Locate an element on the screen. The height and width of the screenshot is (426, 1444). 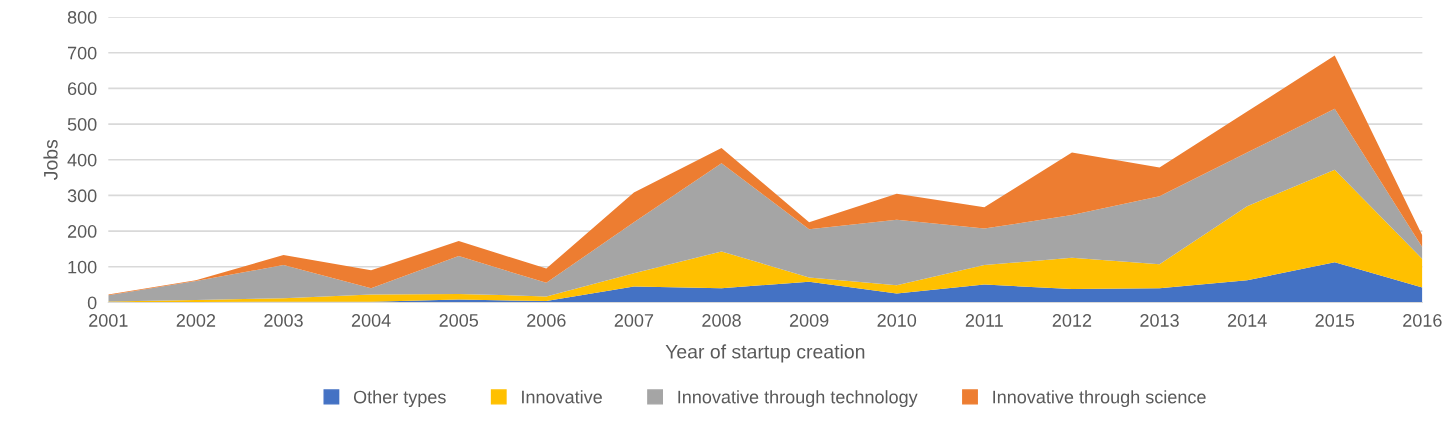
y-tick-label: 500 is located at coordinates (82, 124).